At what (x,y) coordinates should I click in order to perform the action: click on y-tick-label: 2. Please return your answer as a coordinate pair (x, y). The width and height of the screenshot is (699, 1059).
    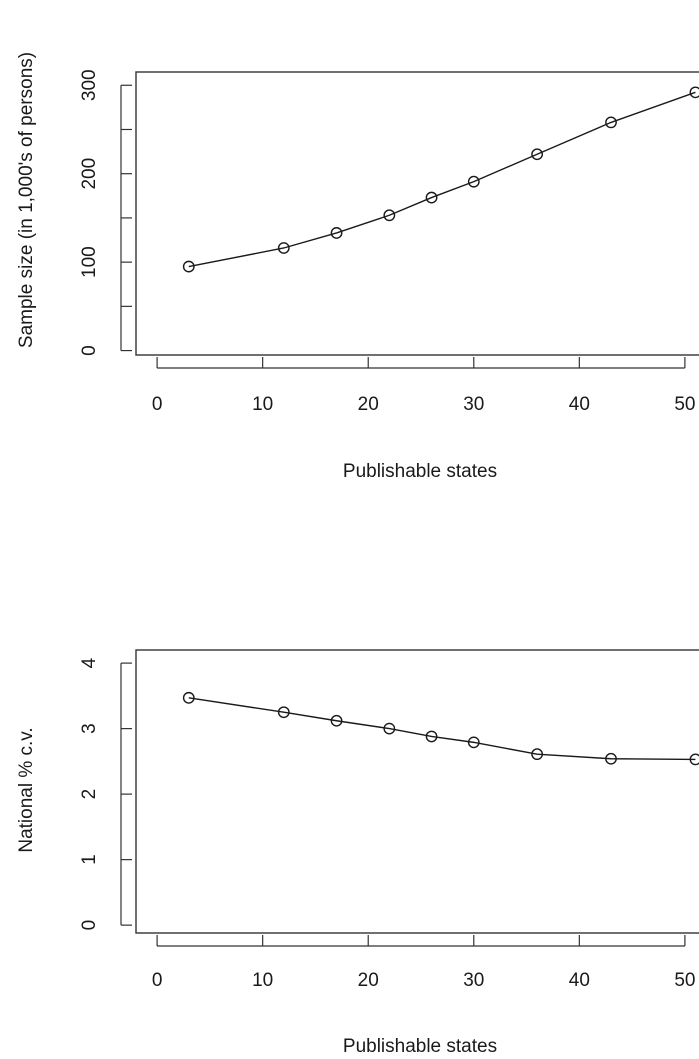
    Looking at the image, I should click on (89, 794).